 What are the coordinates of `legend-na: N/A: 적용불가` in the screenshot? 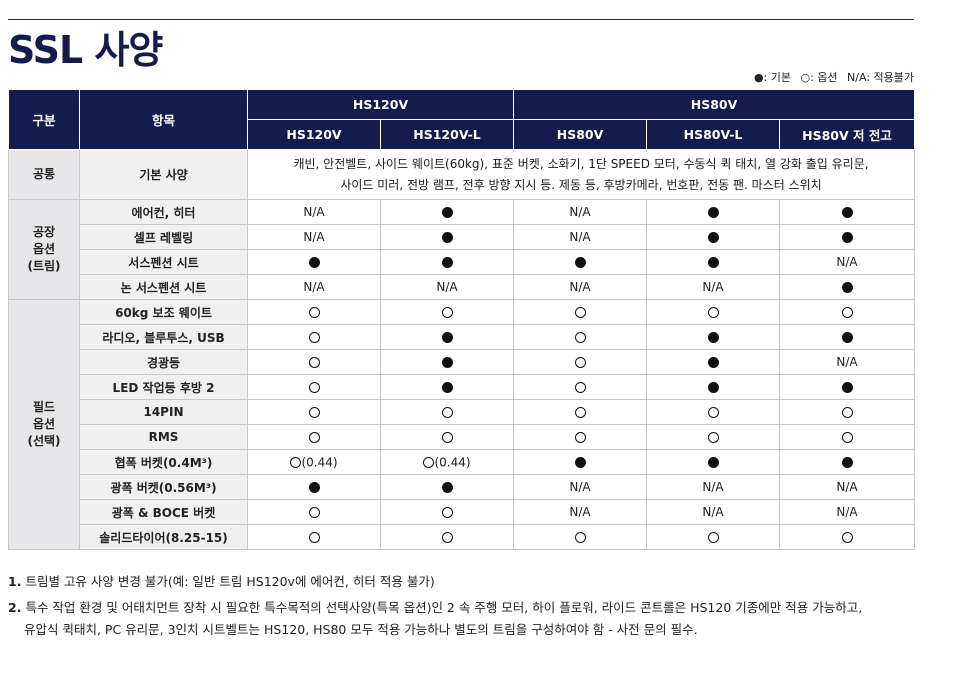 It's located at (880, 77).